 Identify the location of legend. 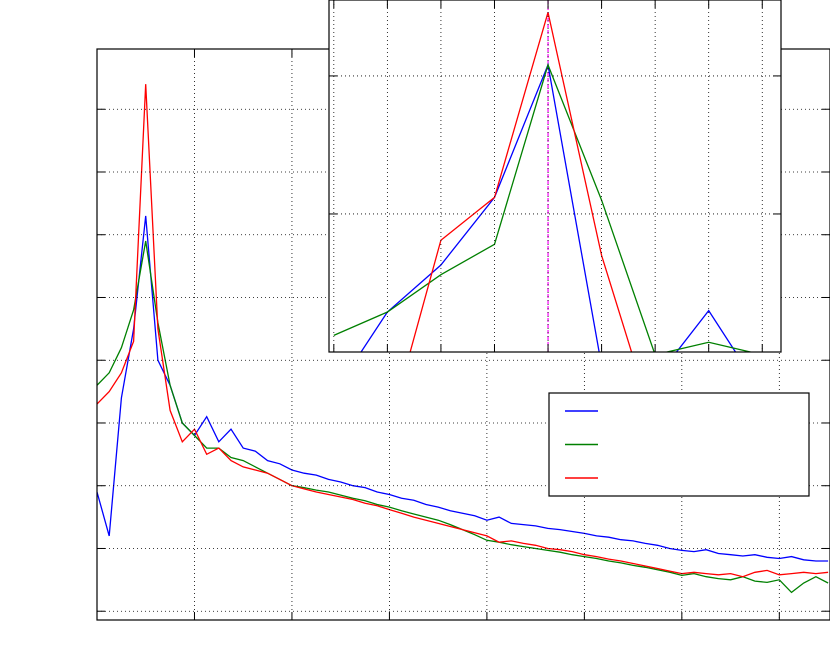
(679, 444).